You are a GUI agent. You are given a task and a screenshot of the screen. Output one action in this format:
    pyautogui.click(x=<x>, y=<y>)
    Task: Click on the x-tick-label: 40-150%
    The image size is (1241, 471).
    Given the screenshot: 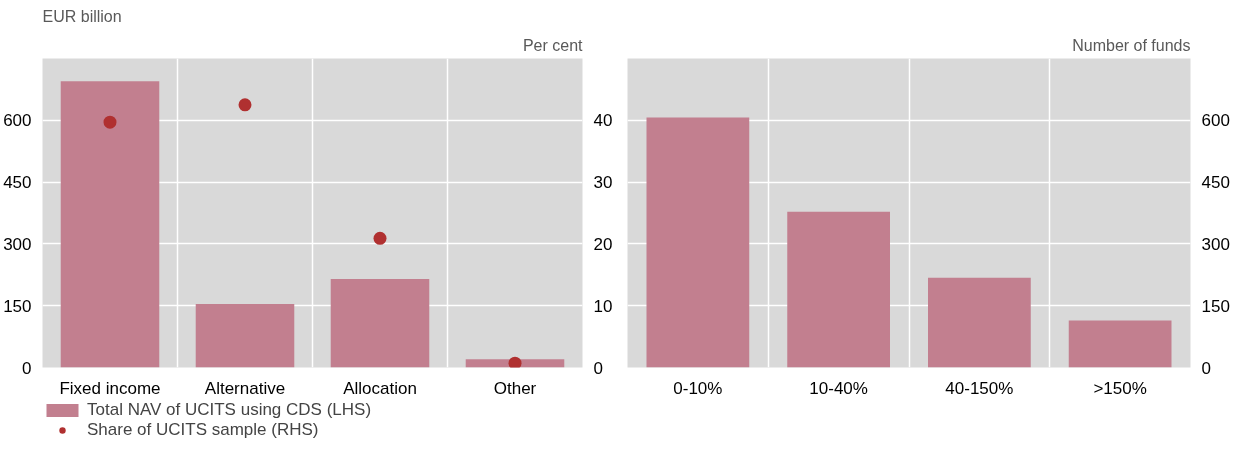 What is the action you would take?
    pyautogui.click(x=979, y=388)
    